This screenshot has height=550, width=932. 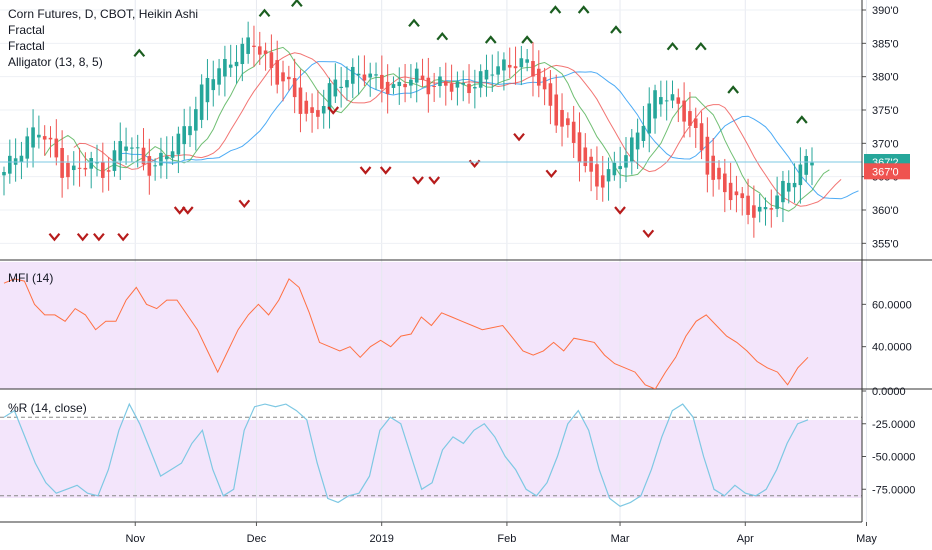 I want to click on last-price-tag-1: 367'0, so click(x=887, y=171).